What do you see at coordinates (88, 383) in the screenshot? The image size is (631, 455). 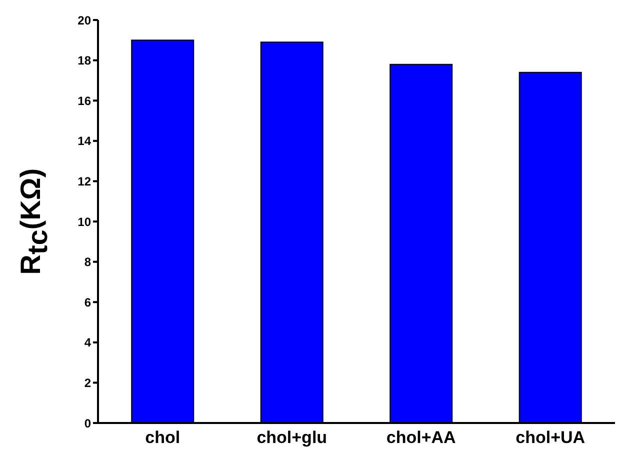 I see `y-tick-label: 2` at bounding box center [88, 383].